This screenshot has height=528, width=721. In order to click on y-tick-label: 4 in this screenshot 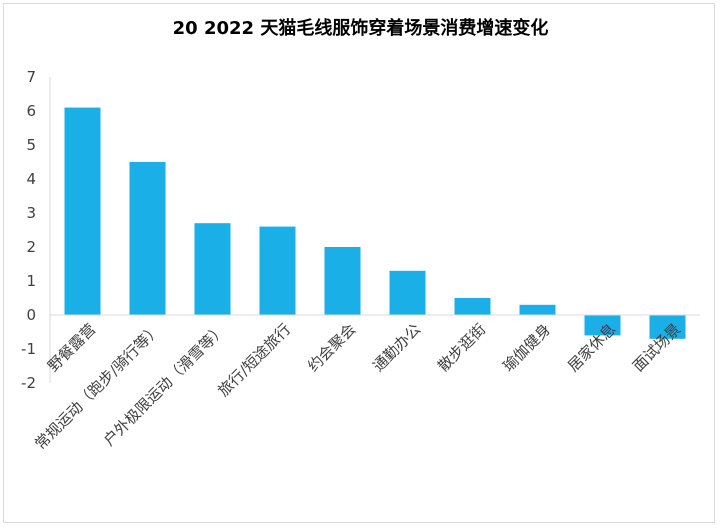, I will do `click(31, 179)`.